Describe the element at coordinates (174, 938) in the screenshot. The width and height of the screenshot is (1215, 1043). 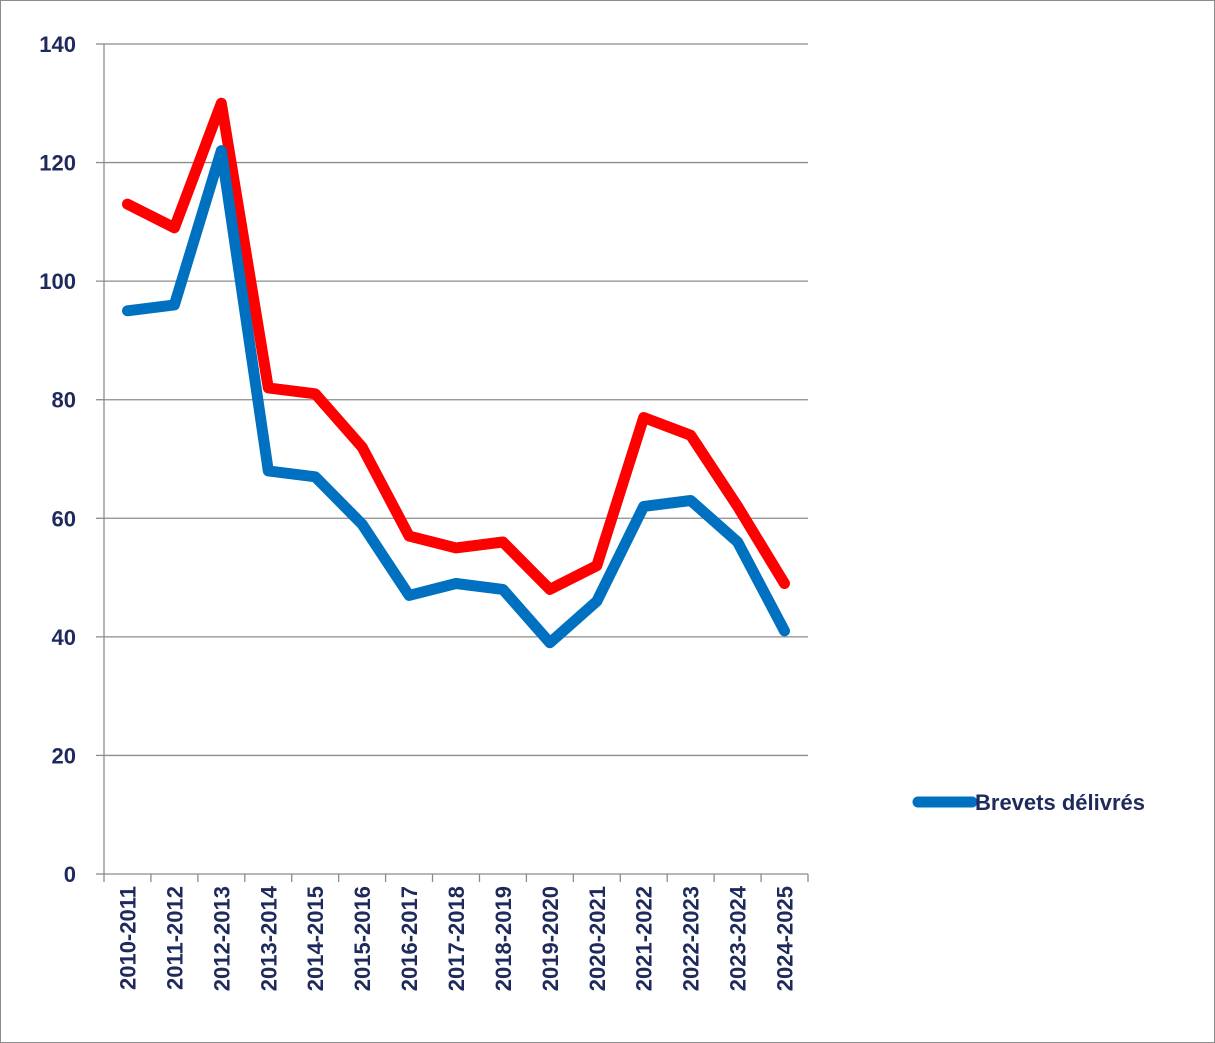
I see `x-tick-label: 2011-2012` at that location.